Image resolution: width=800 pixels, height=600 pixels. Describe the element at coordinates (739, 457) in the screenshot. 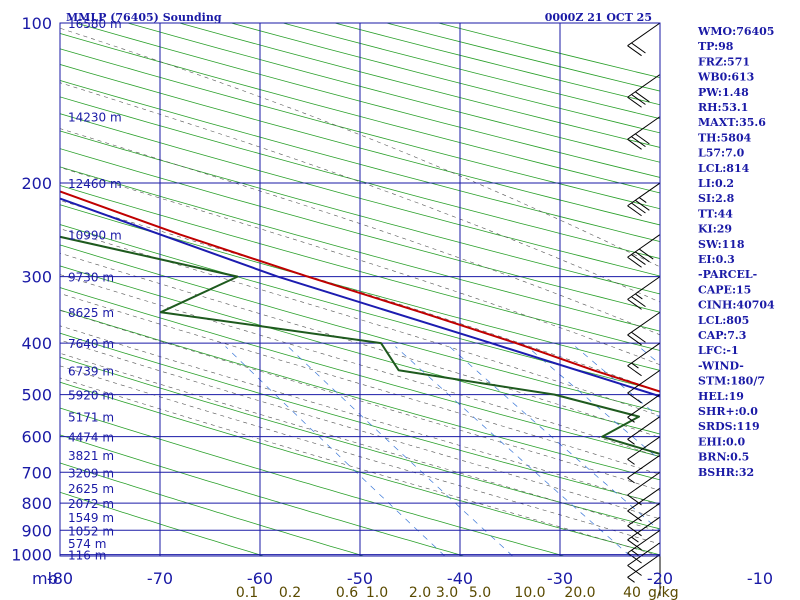

I see `index-value: 0.5` at that location.